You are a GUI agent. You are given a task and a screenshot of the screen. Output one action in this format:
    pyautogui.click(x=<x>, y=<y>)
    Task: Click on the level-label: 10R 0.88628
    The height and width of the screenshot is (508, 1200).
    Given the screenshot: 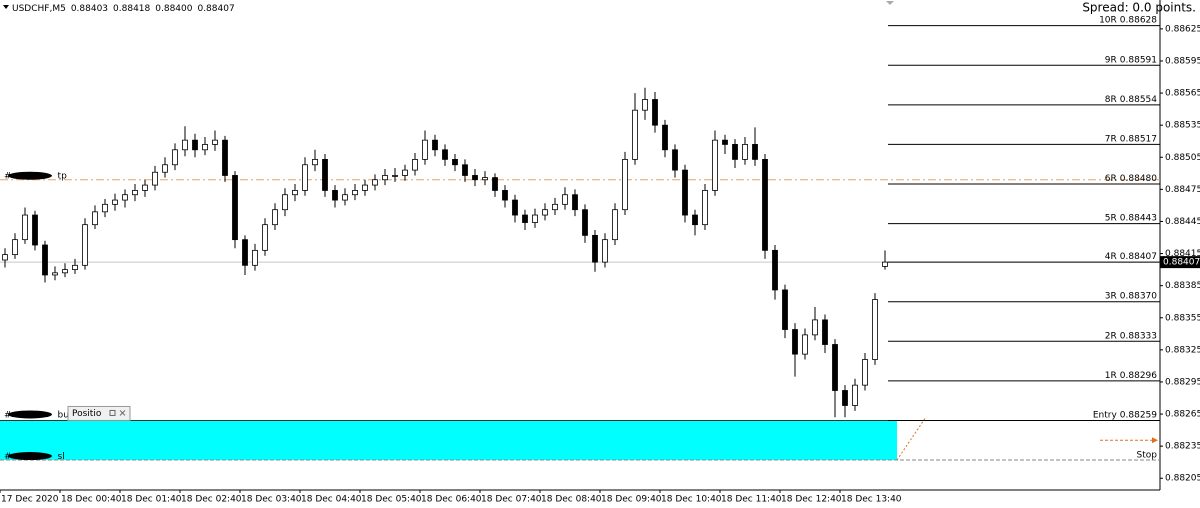 What is the action you would take?
    pyautogui.click(x=1128, y=20)
    